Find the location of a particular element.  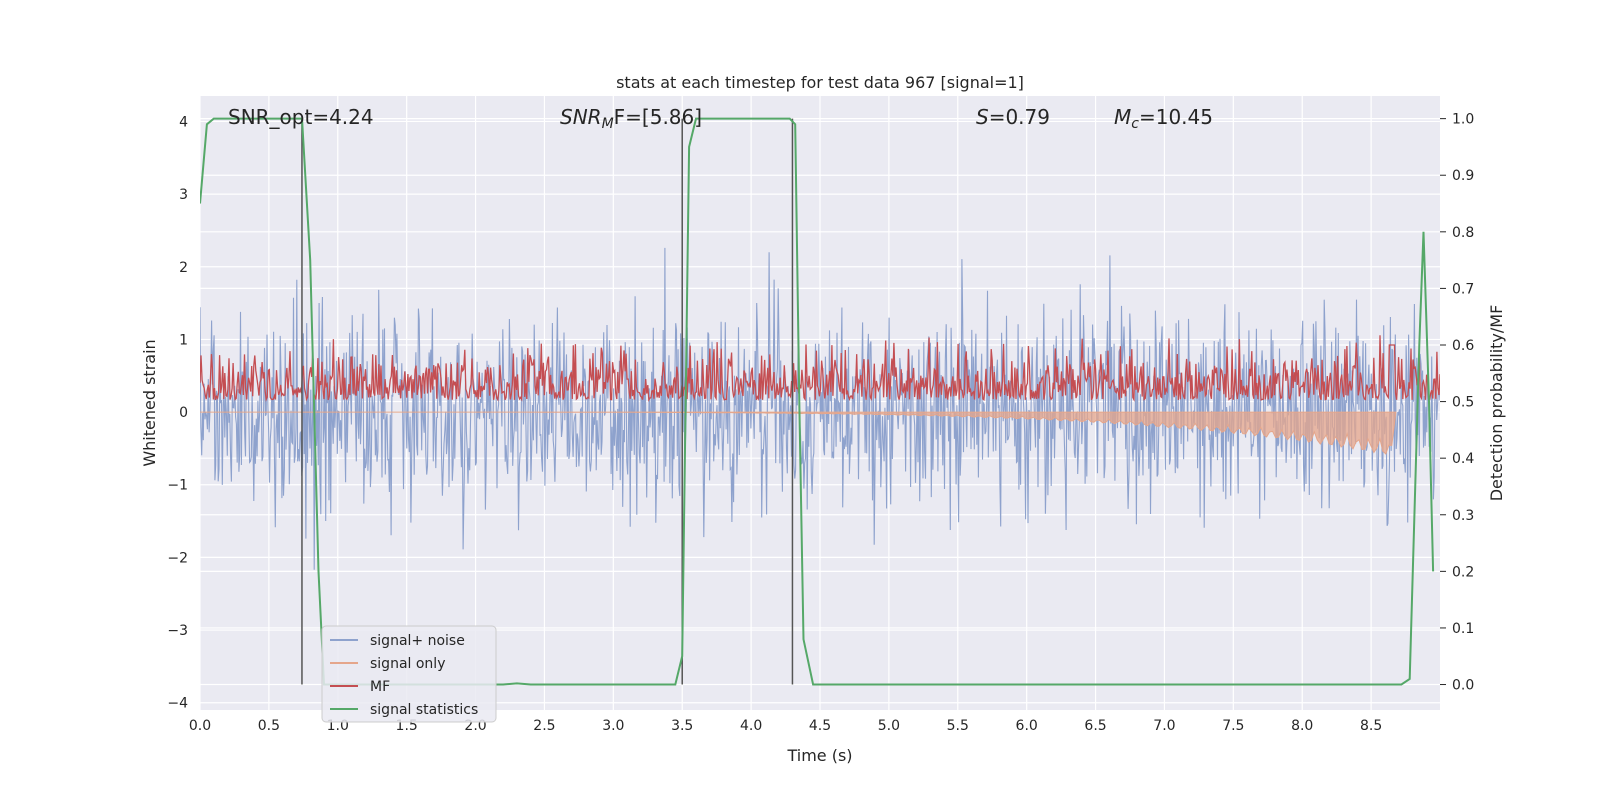

legend-label-mf: MF is located at coordinates (380, 687).